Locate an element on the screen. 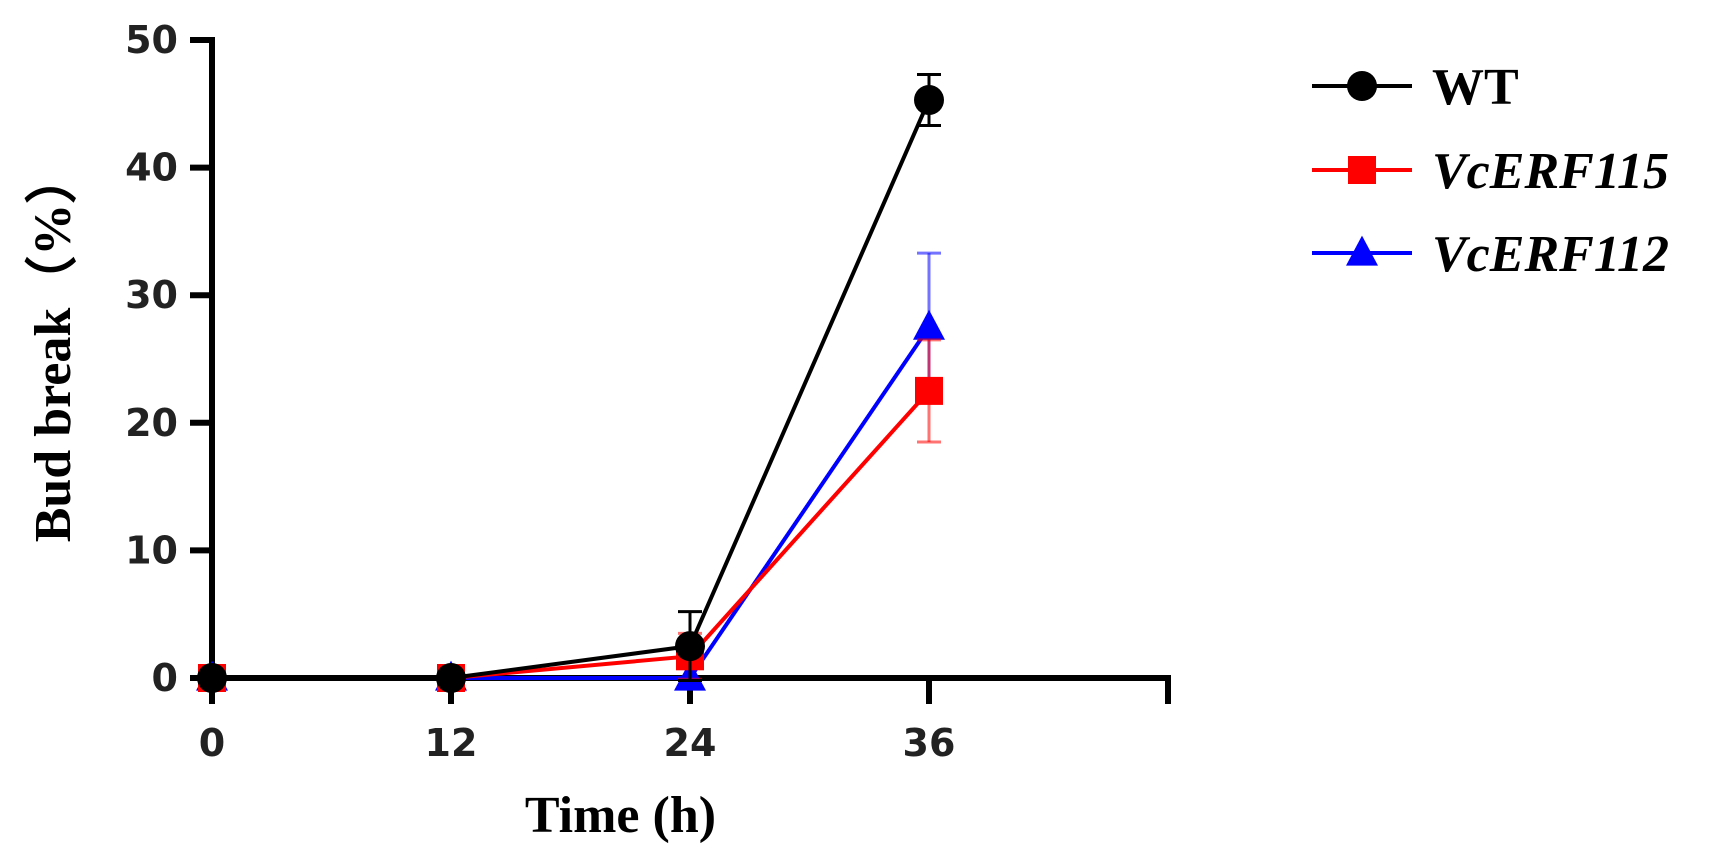  legend-label: WT is located at coordinates (1475, 87).